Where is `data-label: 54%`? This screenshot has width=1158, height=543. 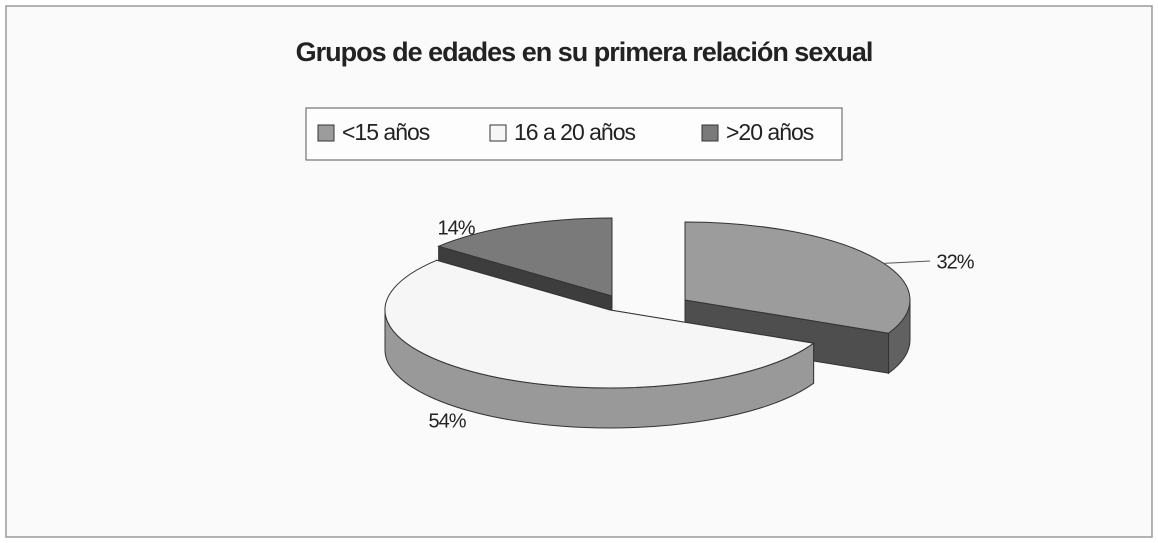
data-label: 54% is located at coordinates (447, 421).